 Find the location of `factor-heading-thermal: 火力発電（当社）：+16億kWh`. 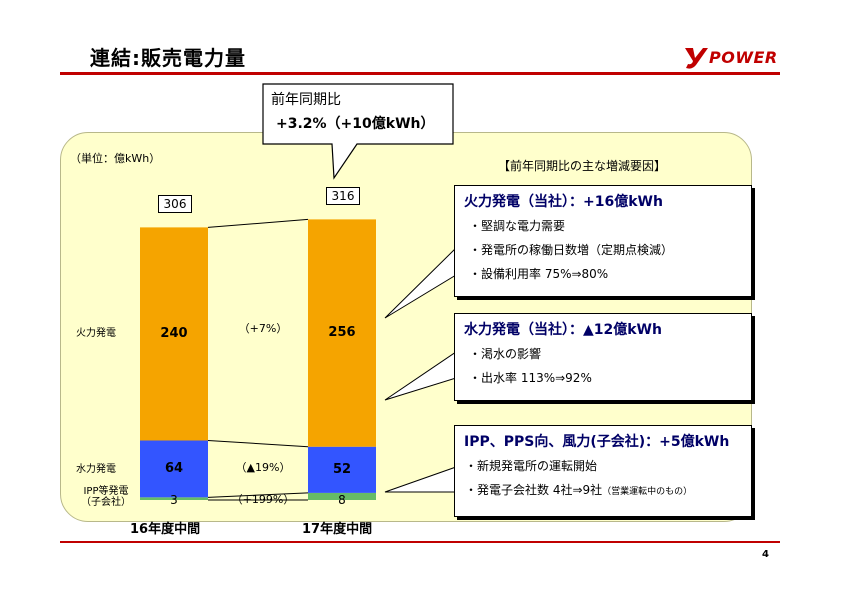

factor-heading-thermal: 火力発電（当社）：+16億kWh is located at coordinates (563, 202).